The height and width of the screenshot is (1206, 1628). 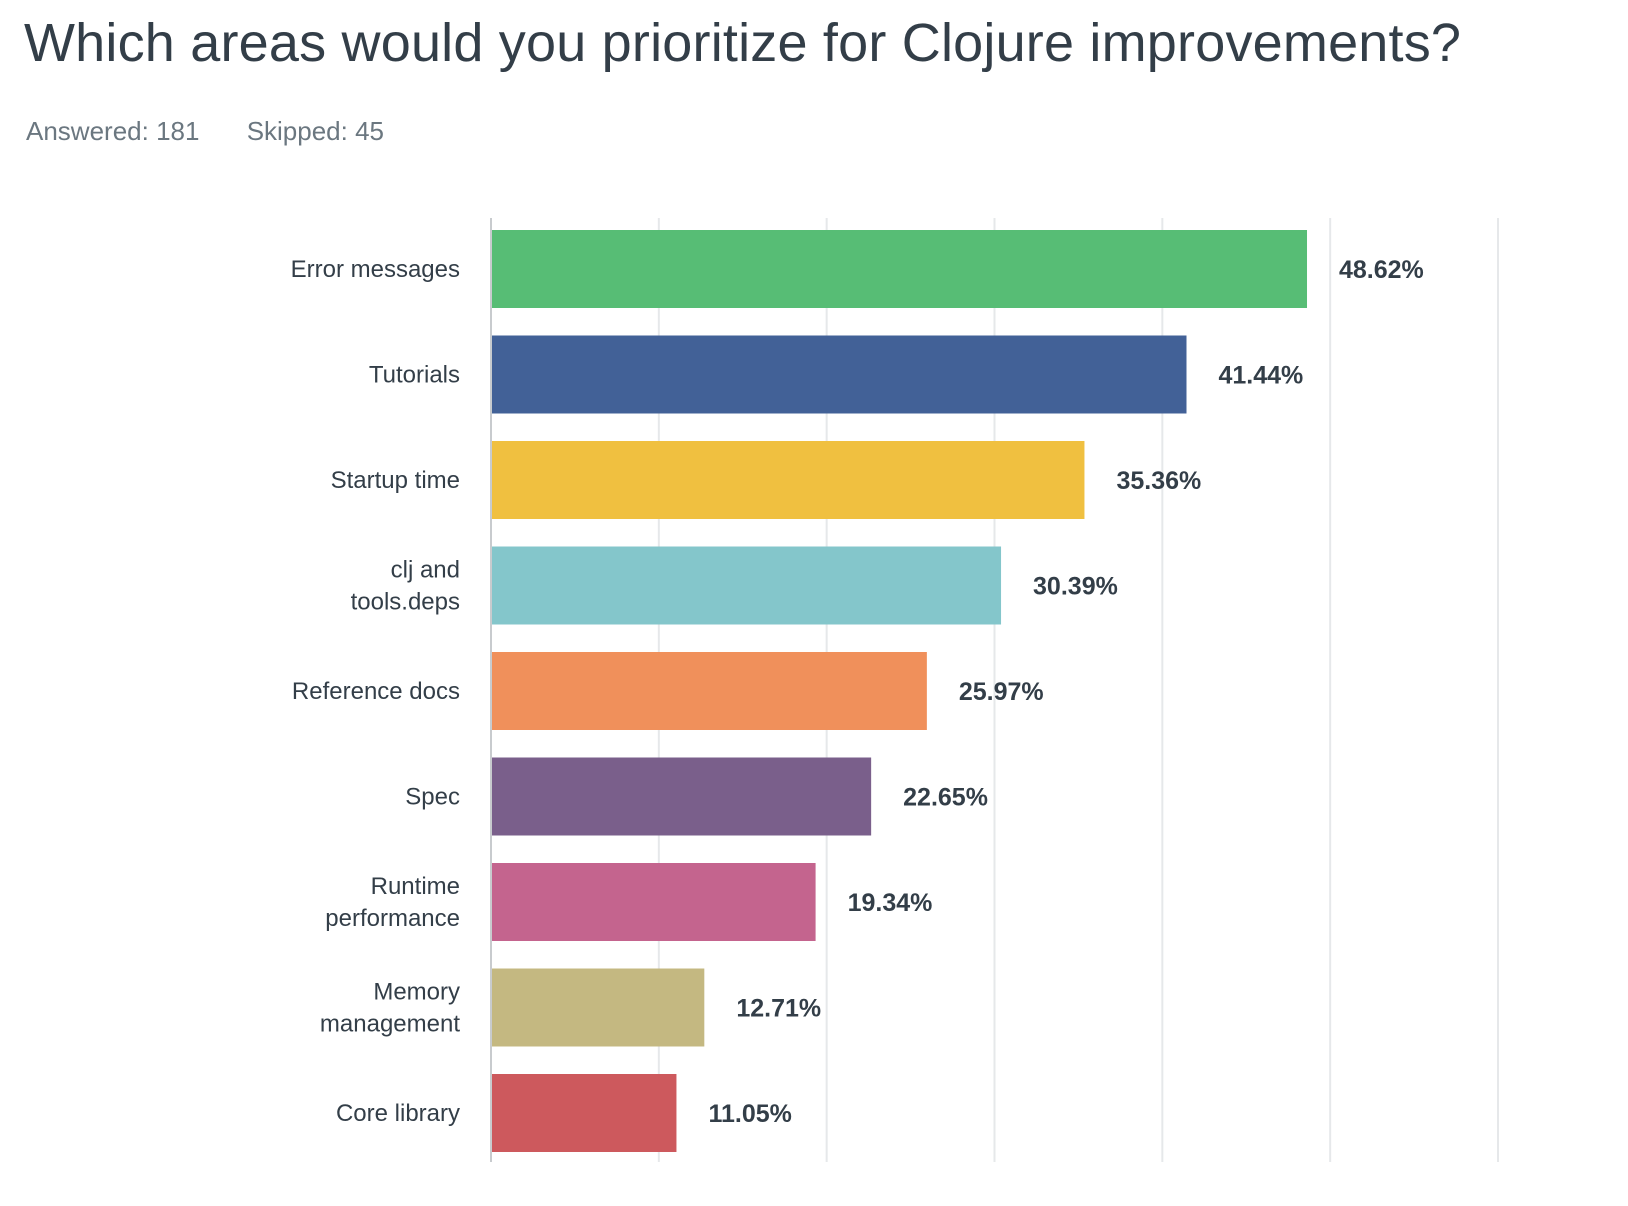 I want to click on category-label-line: Reference docs, so click(x=376, y=691).